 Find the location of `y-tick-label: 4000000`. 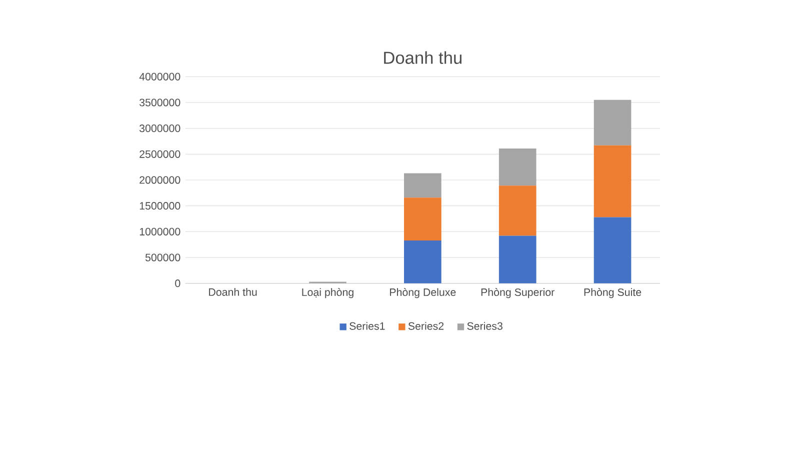

y-tick-label: 4000000 is located at coordinates (159, 76).